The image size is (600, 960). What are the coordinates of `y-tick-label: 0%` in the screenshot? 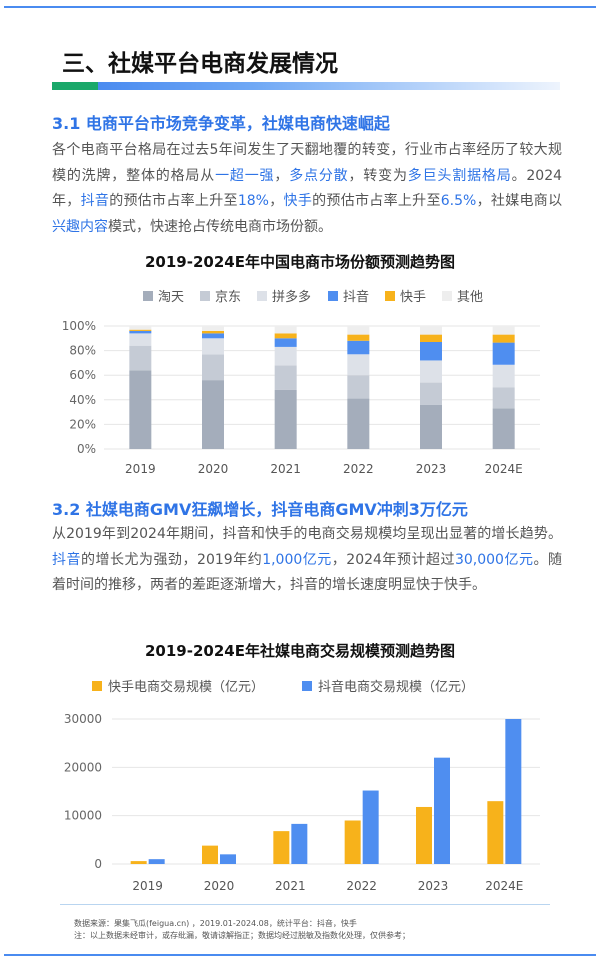 It's located at (86, 449).